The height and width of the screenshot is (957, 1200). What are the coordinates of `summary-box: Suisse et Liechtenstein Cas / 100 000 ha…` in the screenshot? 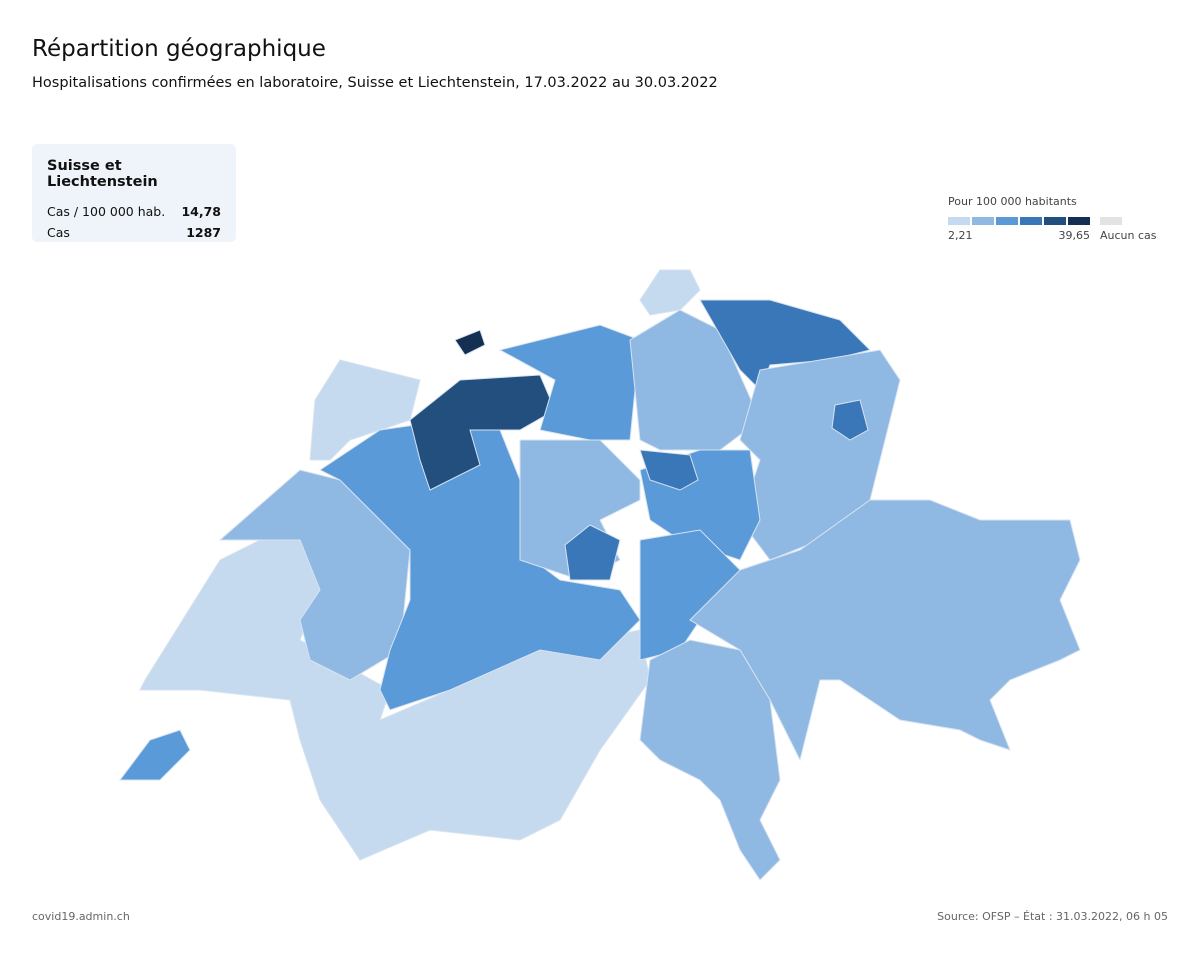 It's located at (134, 193).